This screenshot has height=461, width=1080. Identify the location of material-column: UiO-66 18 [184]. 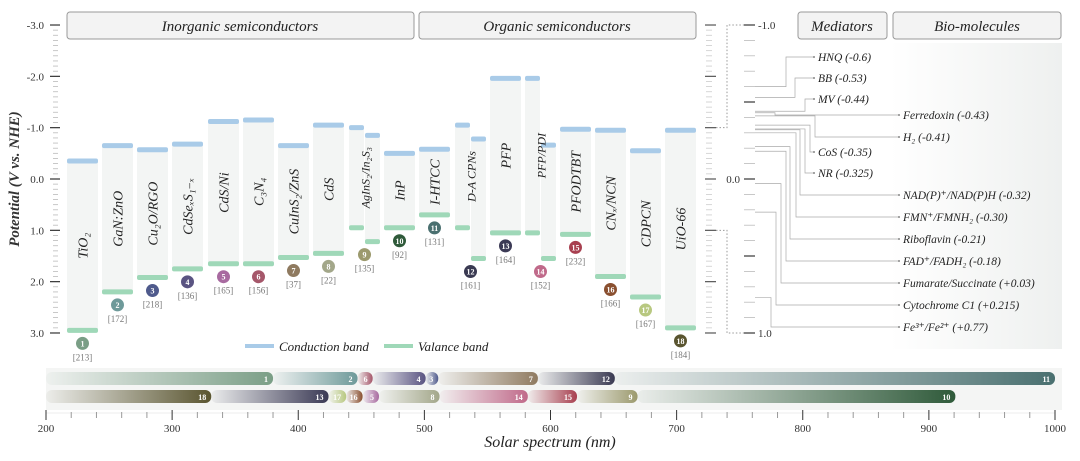
(680, 243).